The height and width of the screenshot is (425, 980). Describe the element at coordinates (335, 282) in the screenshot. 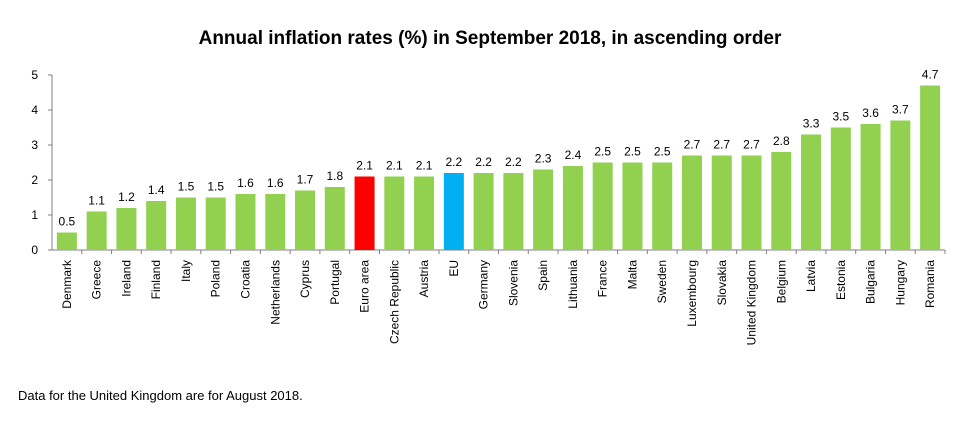

I see `x-tick-label: Portugal` at that location.